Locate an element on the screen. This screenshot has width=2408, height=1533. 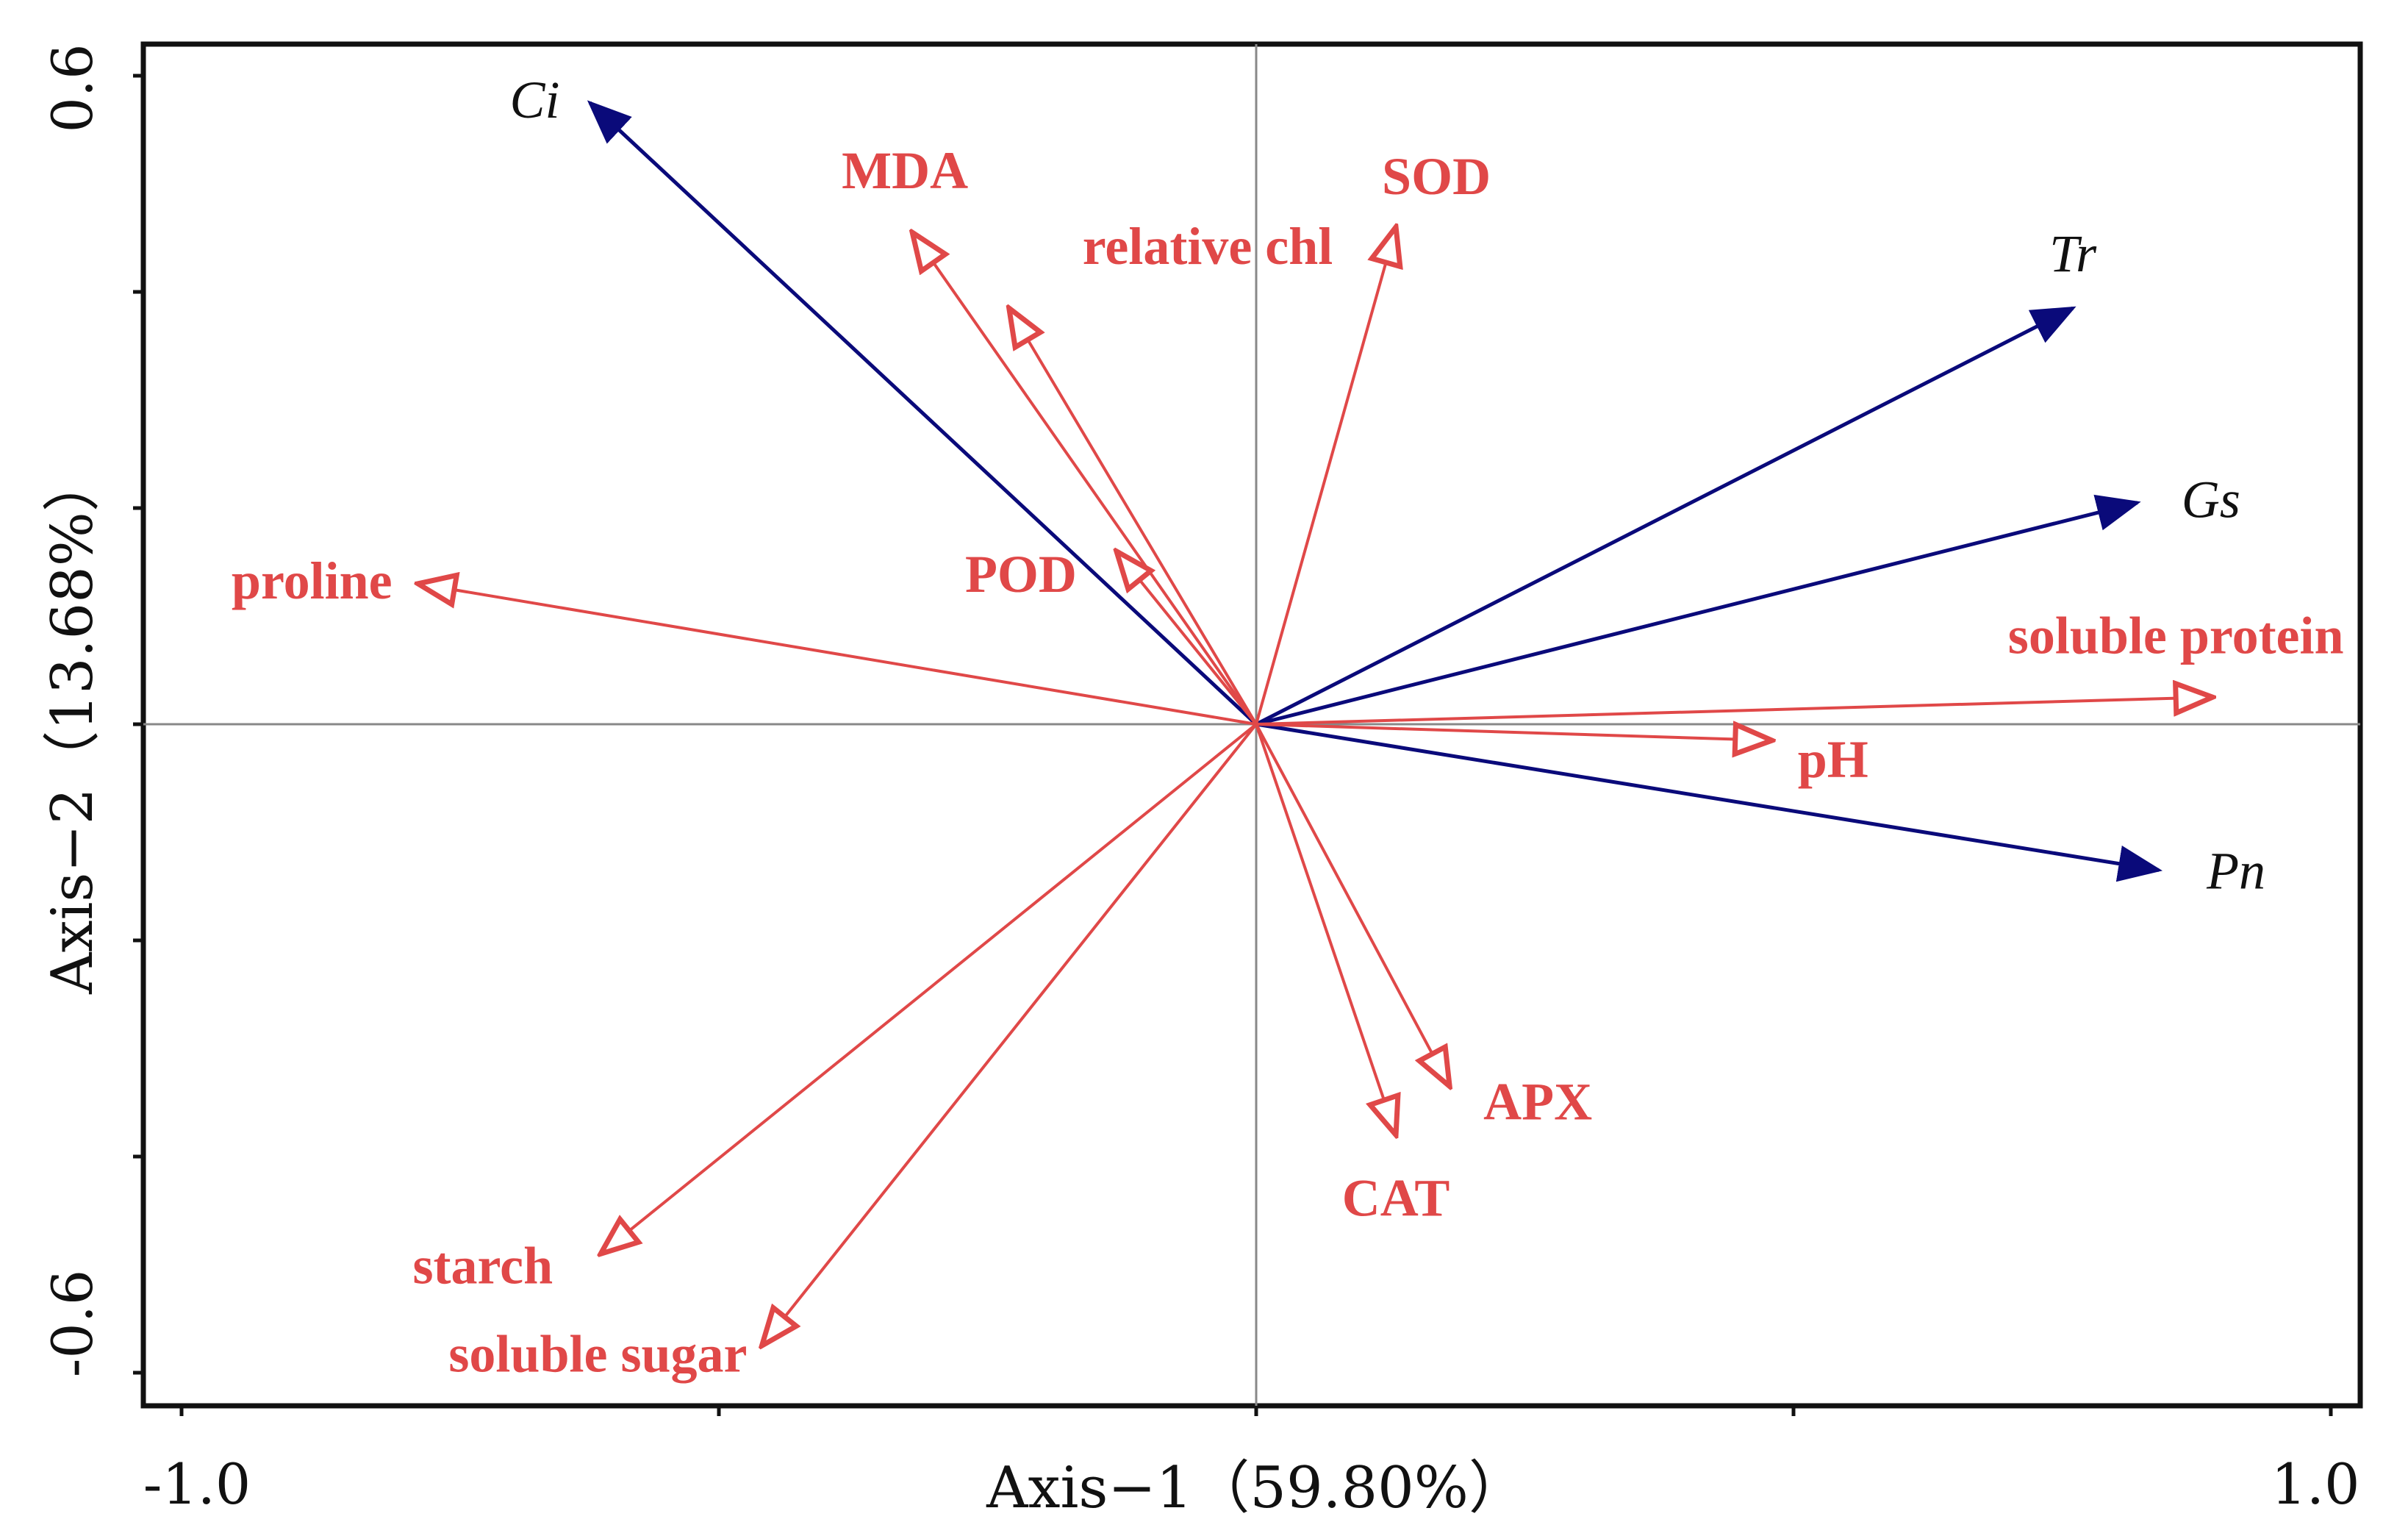
label-soluble-sugar: soluble sugar is located at coordinates (597, 1353).